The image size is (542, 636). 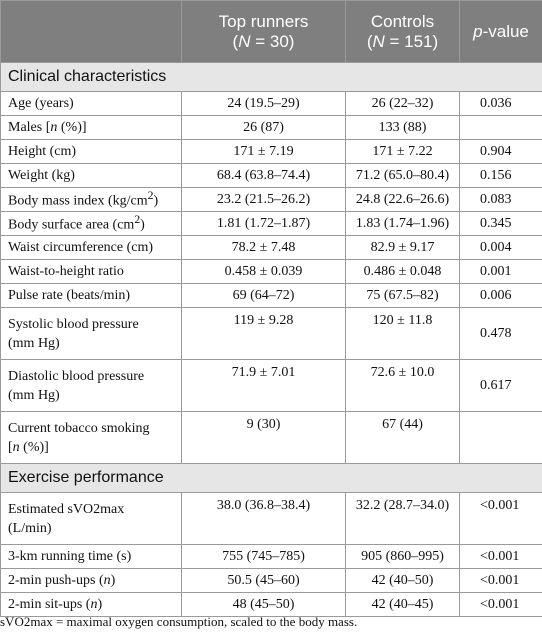 I want to click on section-exercise-performance: Exercise performance, so click(x=271, y=478).